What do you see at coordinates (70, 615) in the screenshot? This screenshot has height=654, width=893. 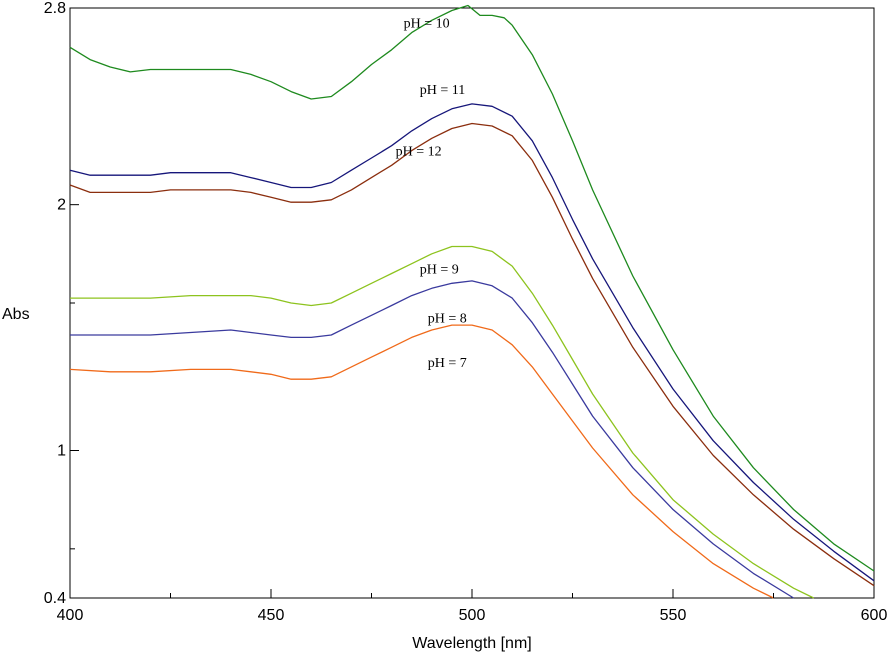 I see `x-tick-label: 400` at bounding box center [70, 615].